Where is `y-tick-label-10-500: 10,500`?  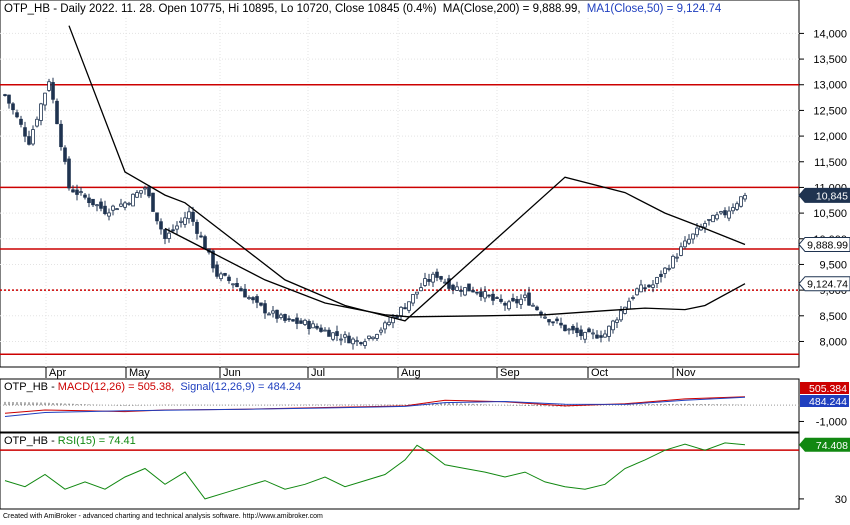
y-tick-label-10-500: 10,500 is located at coordinates (830, 214).